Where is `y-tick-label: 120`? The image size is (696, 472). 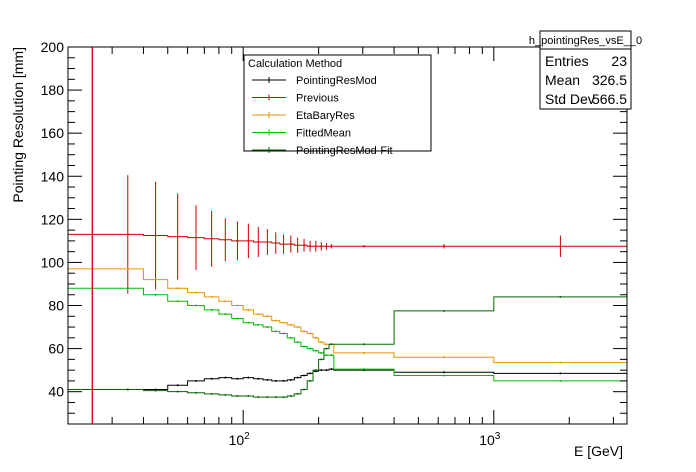 y-tick-label: 120 is located at coordinates (53, 219).